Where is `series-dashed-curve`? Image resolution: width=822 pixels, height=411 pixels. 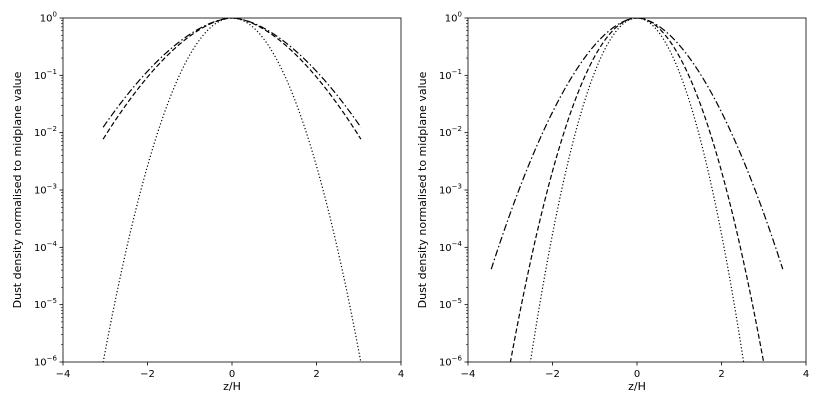
series-dashed-curve is located at coordinates (232, 79).